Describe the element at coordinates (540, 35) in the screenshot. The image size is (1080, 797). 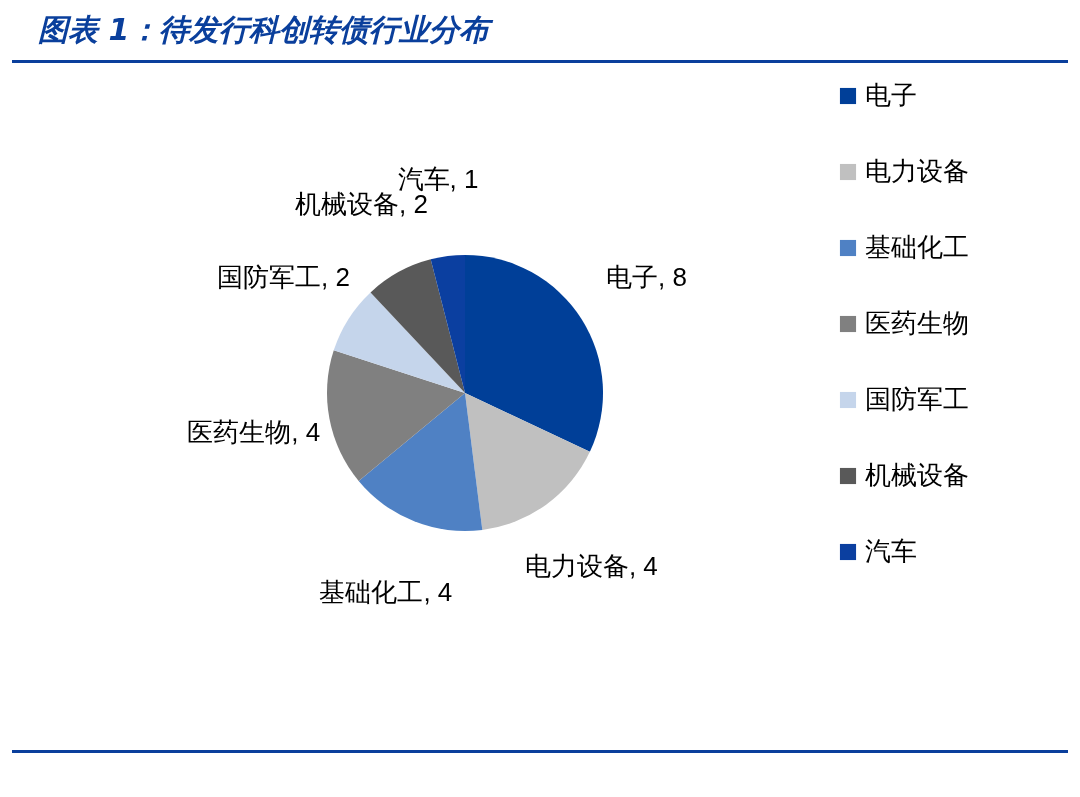
I see `chart-title: 图表 1：待发行科创转债行业分布` at that location.